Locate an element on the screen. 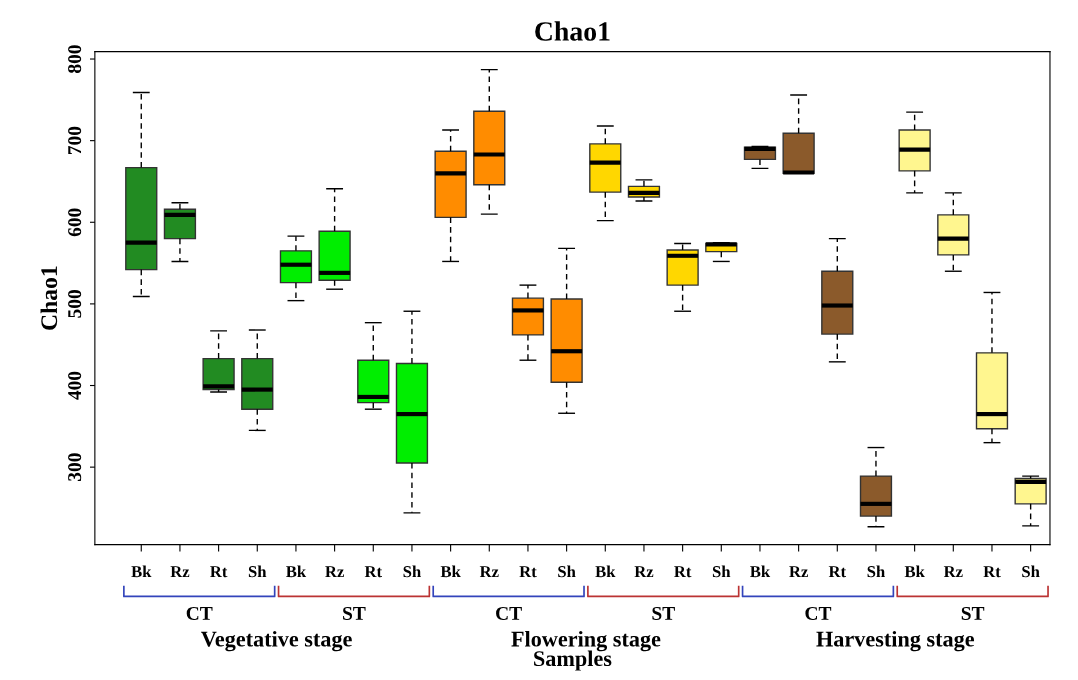 This screenshot has height=680, width=1078. y-tick-label: 400 is located at coordinates (75, 385).